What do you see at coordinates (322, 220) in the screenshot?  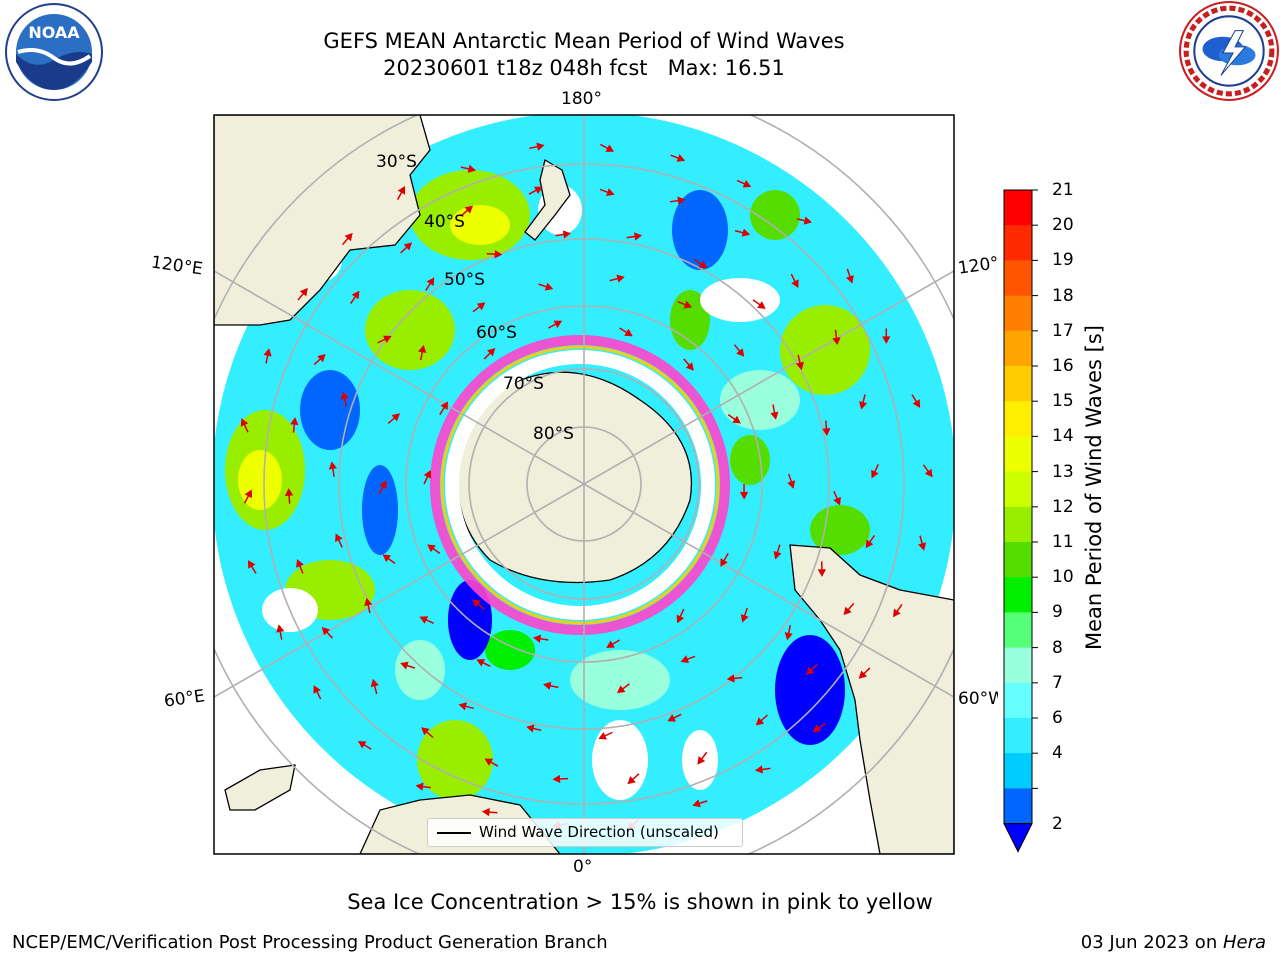 I see `australia-land` at bounding box center [322, 220].